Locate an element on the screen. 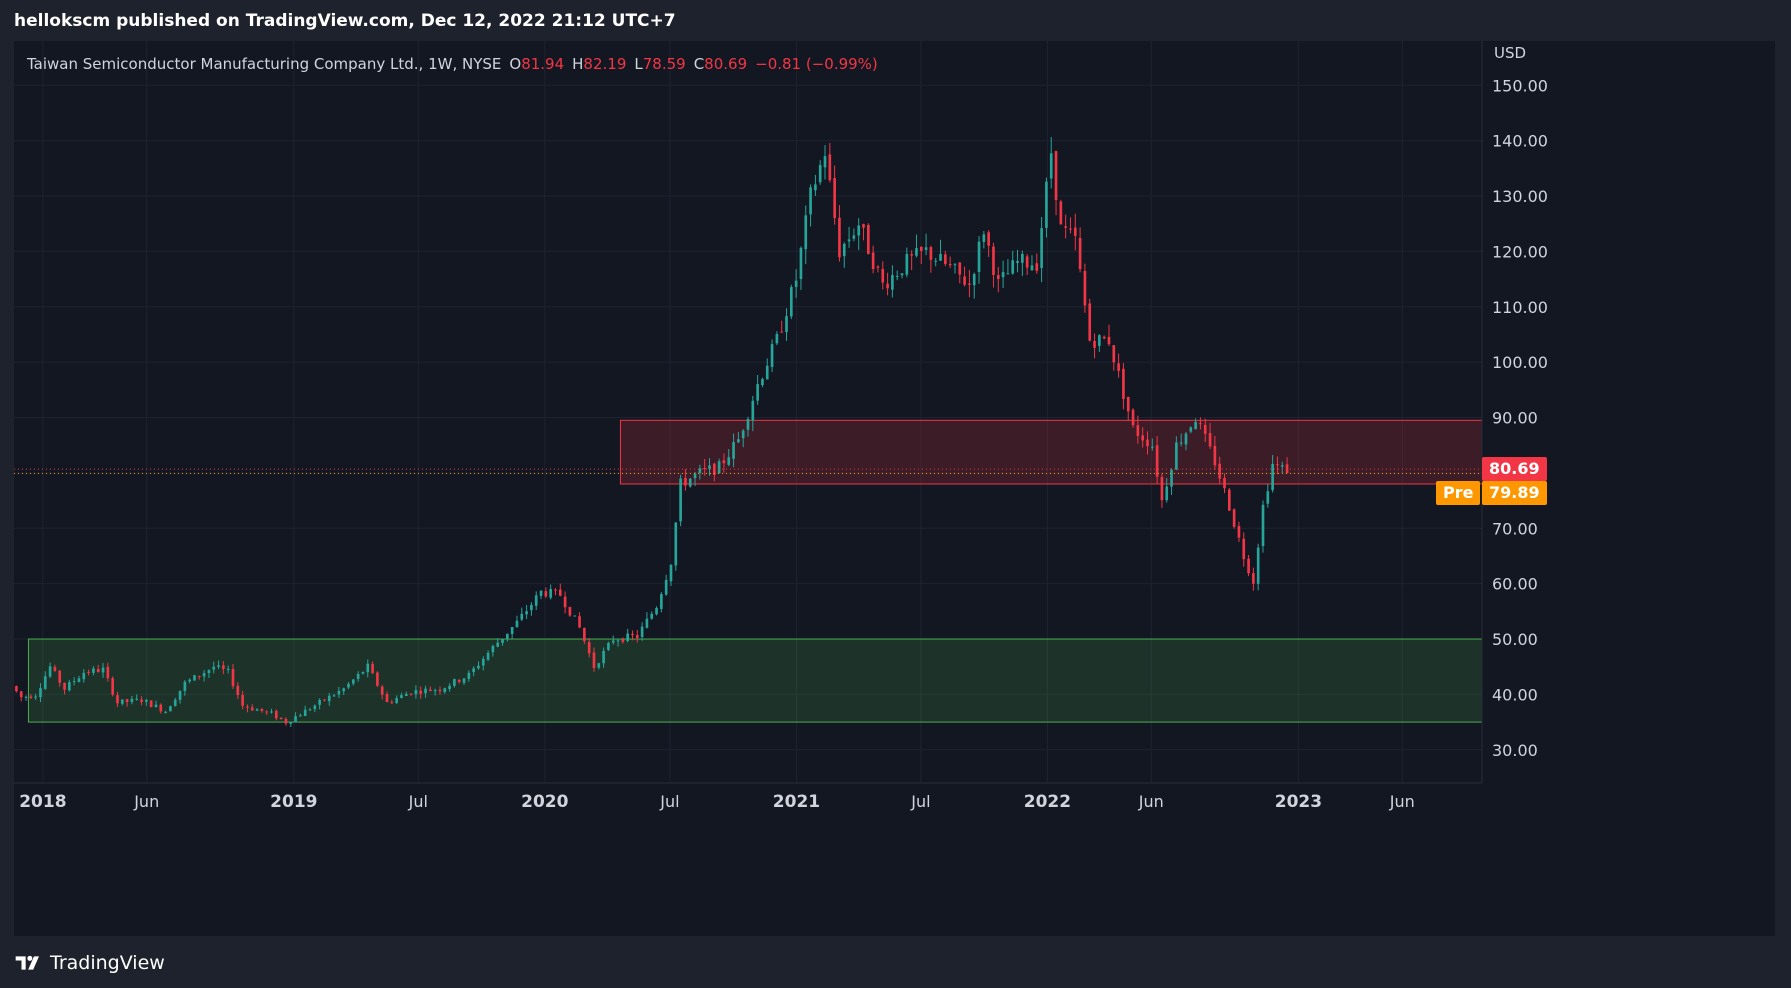 The image size is (1791, 988). y-tick-label: 130.00 is located at coordinates (1520, 196).